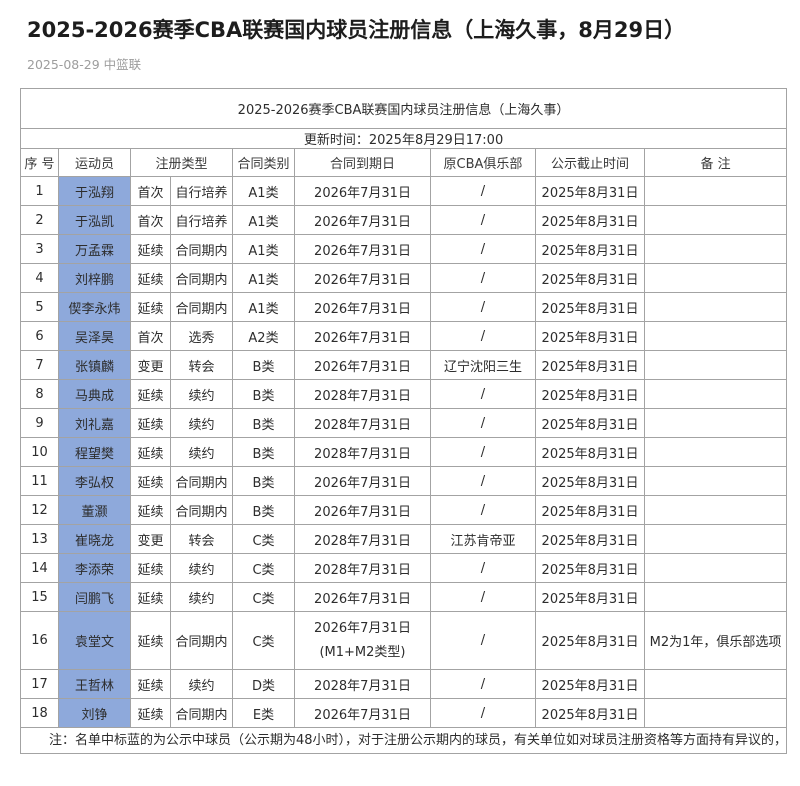 This screenshot has height=786, width=800. Describe the element at coordinates (39, 684) in the screenshot. I see `cell-no: 17` at that location.